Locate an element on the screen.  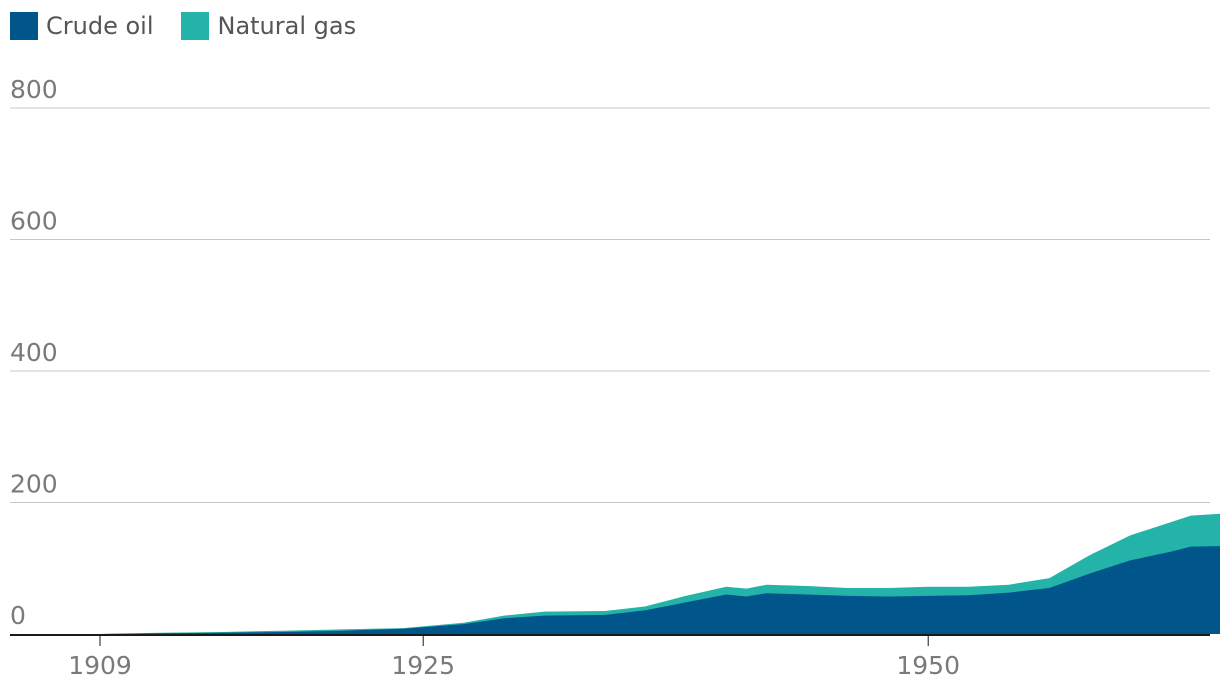
legend-label-crude-oil: Crude oil is located at coordinates (100, 26).